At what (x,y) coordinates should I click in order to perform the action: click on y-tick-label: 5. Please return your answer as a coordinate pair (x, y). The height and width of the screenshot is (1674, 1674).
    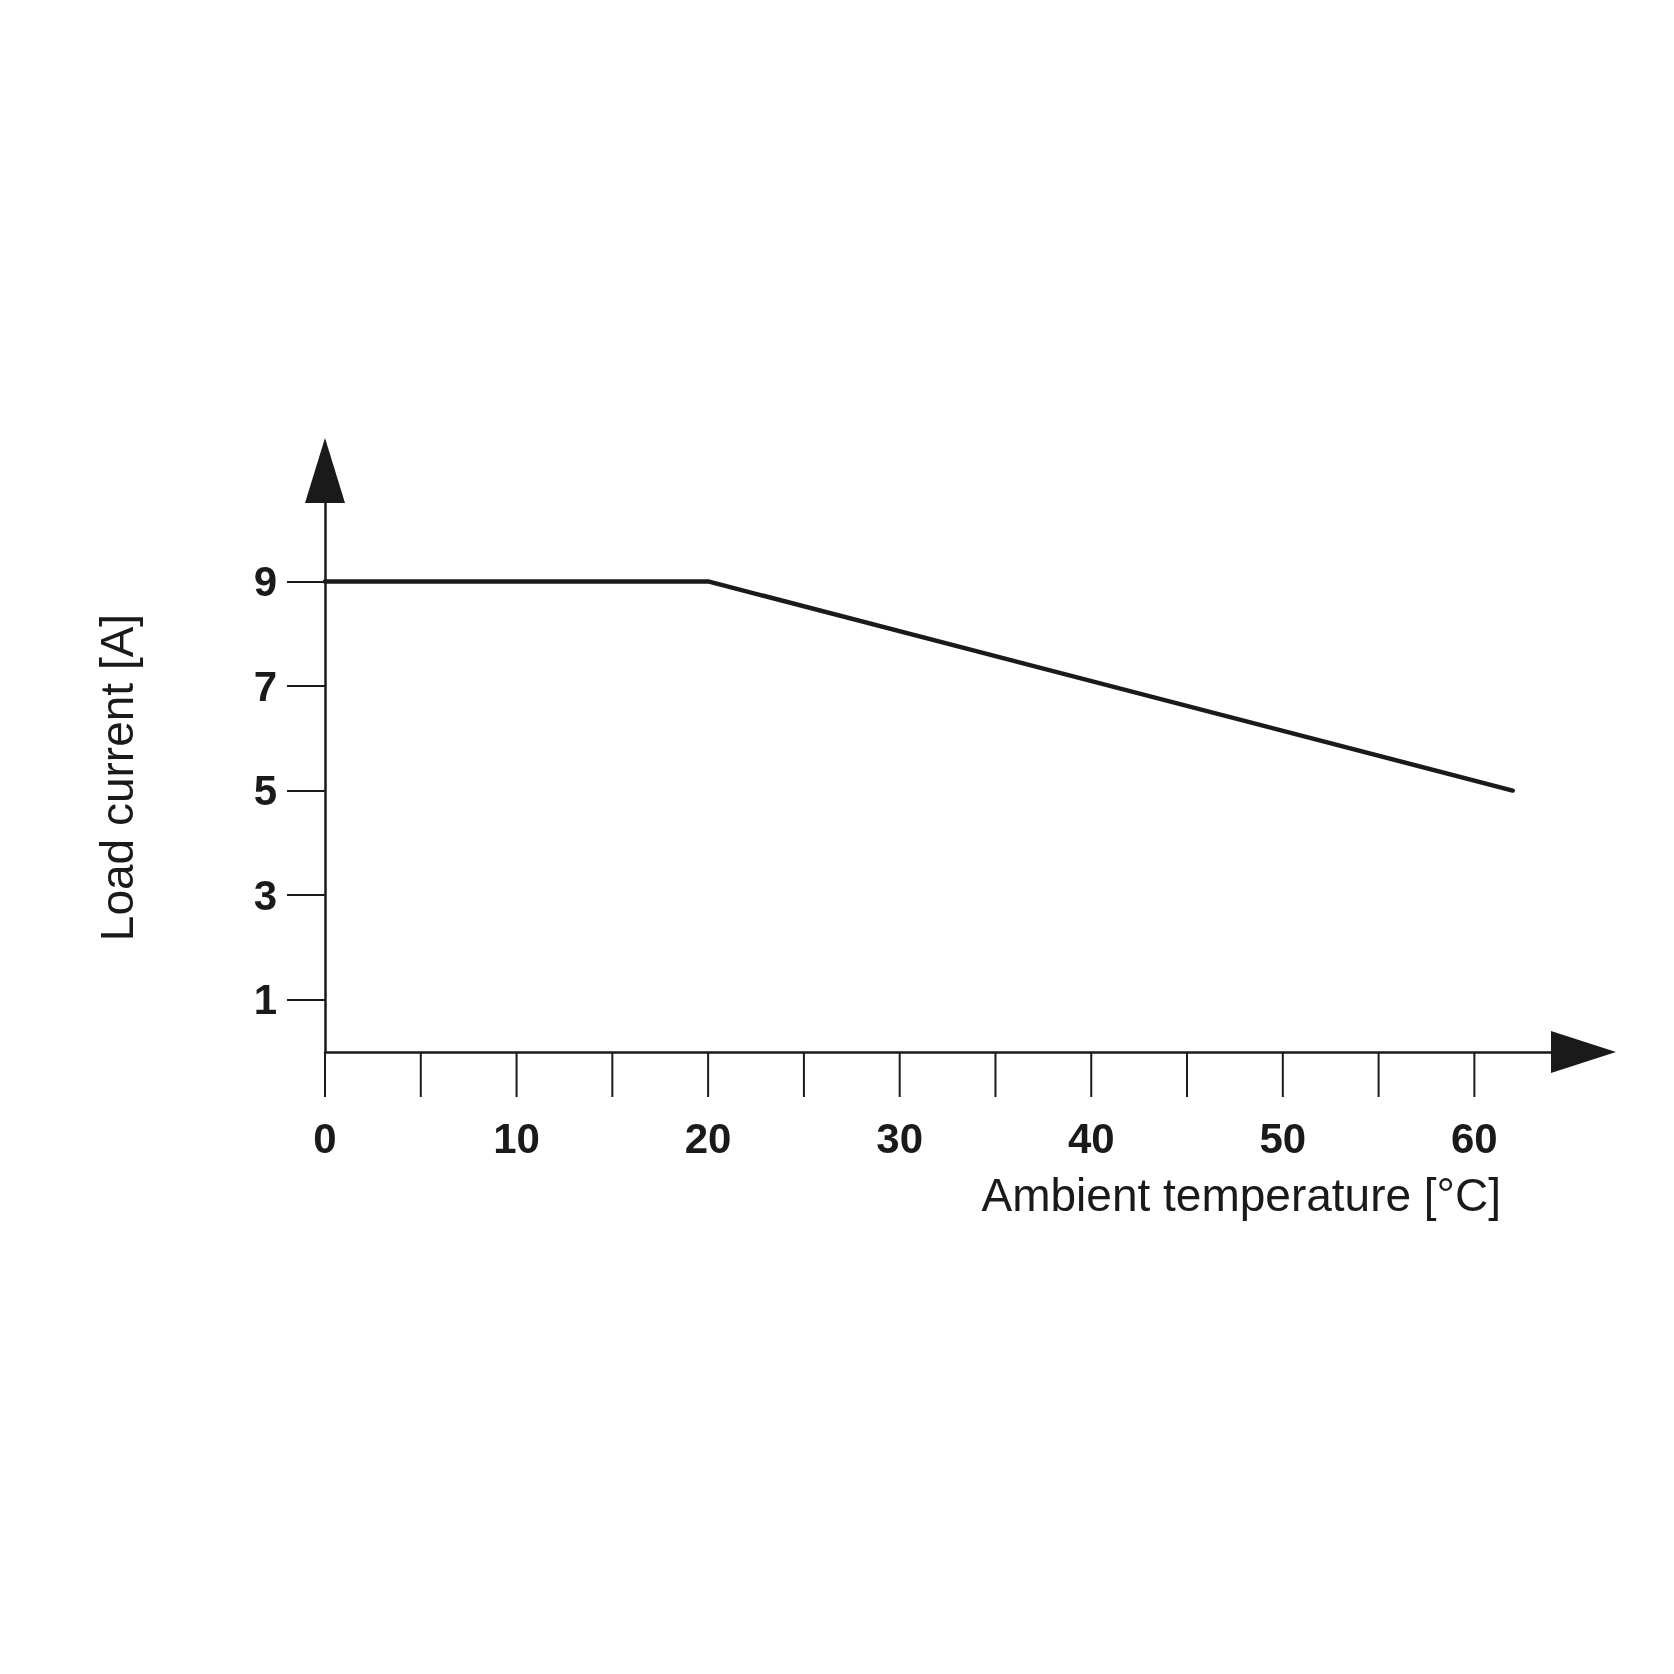
    Looking at the image, I should click on (265, 791).